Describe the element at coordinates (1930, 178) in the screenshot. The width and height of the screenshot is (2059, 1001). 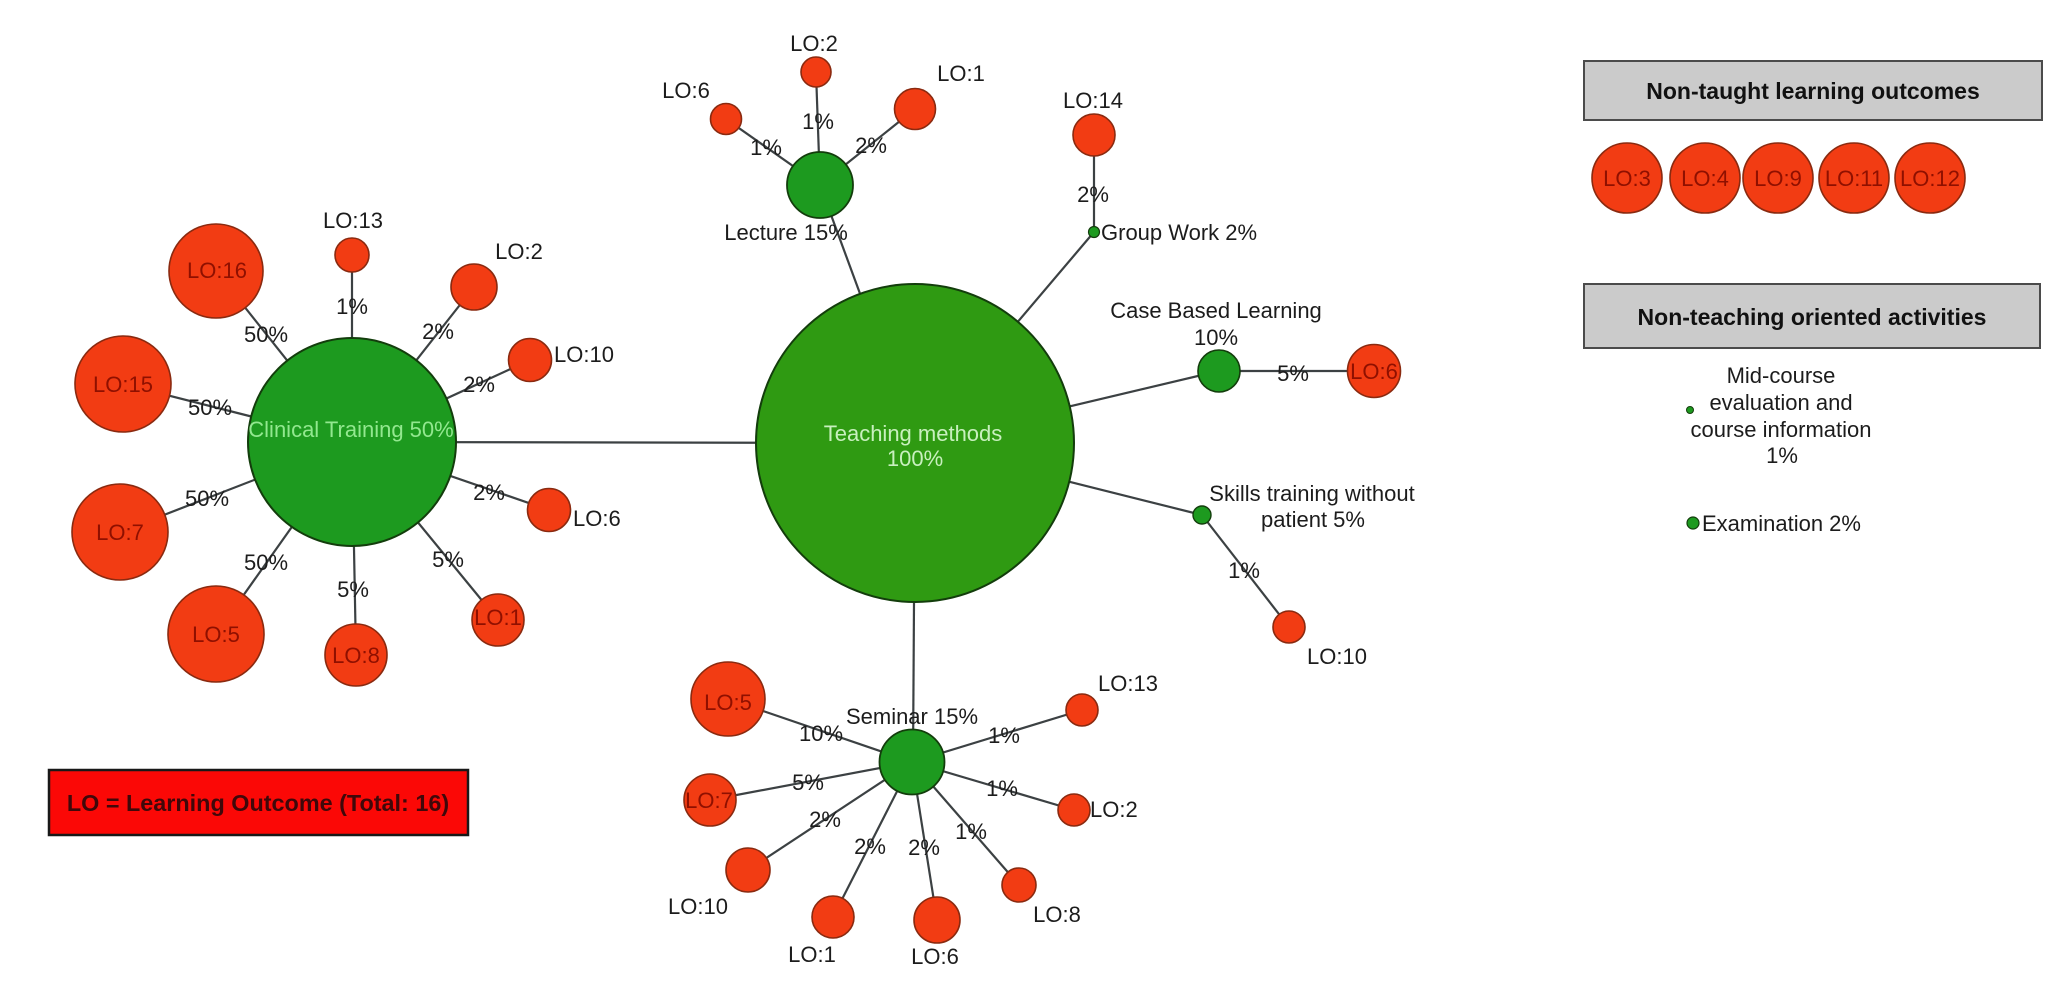
I see `svg-text: LO:12` at that location.